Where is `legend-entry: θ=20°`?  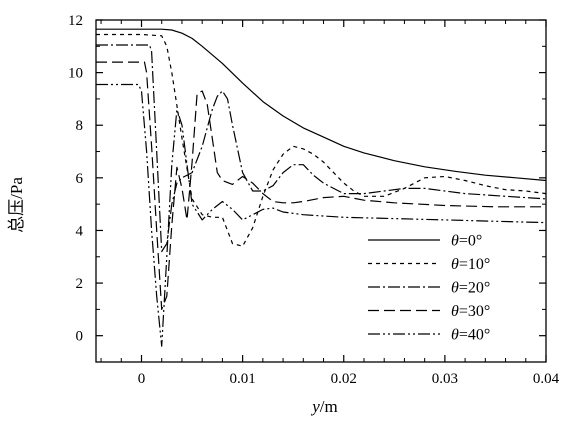
legend-entry: θ=20° is located at coordinates (429, 288).